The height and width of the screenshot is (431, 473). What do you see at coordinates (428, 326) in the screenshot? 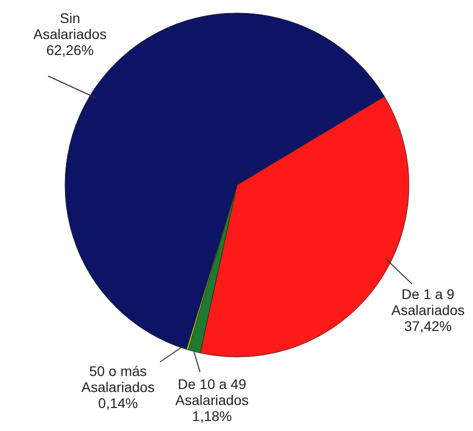
I see `data-label: 37,42%` at bounding box center [428, 326].